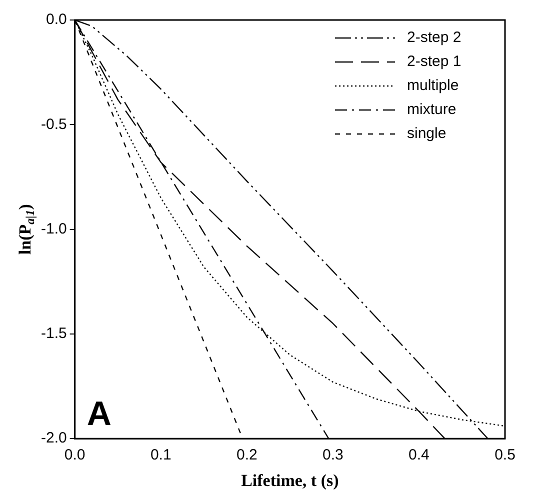  What do you see at coordinates (434, 61) in the screenshot?
I see `legend-label: 2-step 1` at bounding box center [434, 61].